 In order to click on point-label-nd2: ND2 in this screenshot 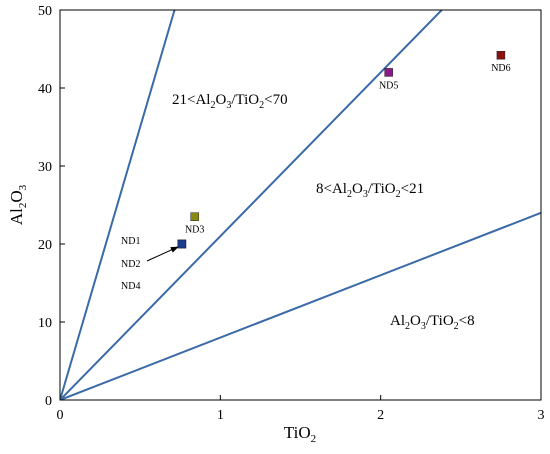, I will do `click(130, 264)`.